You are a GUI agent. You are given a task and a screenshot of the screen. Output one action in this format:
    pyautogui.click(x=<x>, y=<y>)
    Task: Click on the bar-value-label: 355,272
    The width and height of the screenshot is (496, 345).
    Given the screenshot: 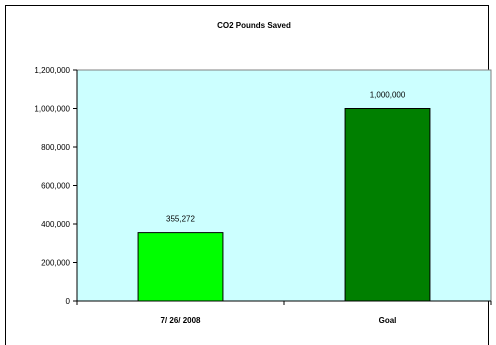 What is the action you would take?
    pyautogui.click(x=180, y=219)
    